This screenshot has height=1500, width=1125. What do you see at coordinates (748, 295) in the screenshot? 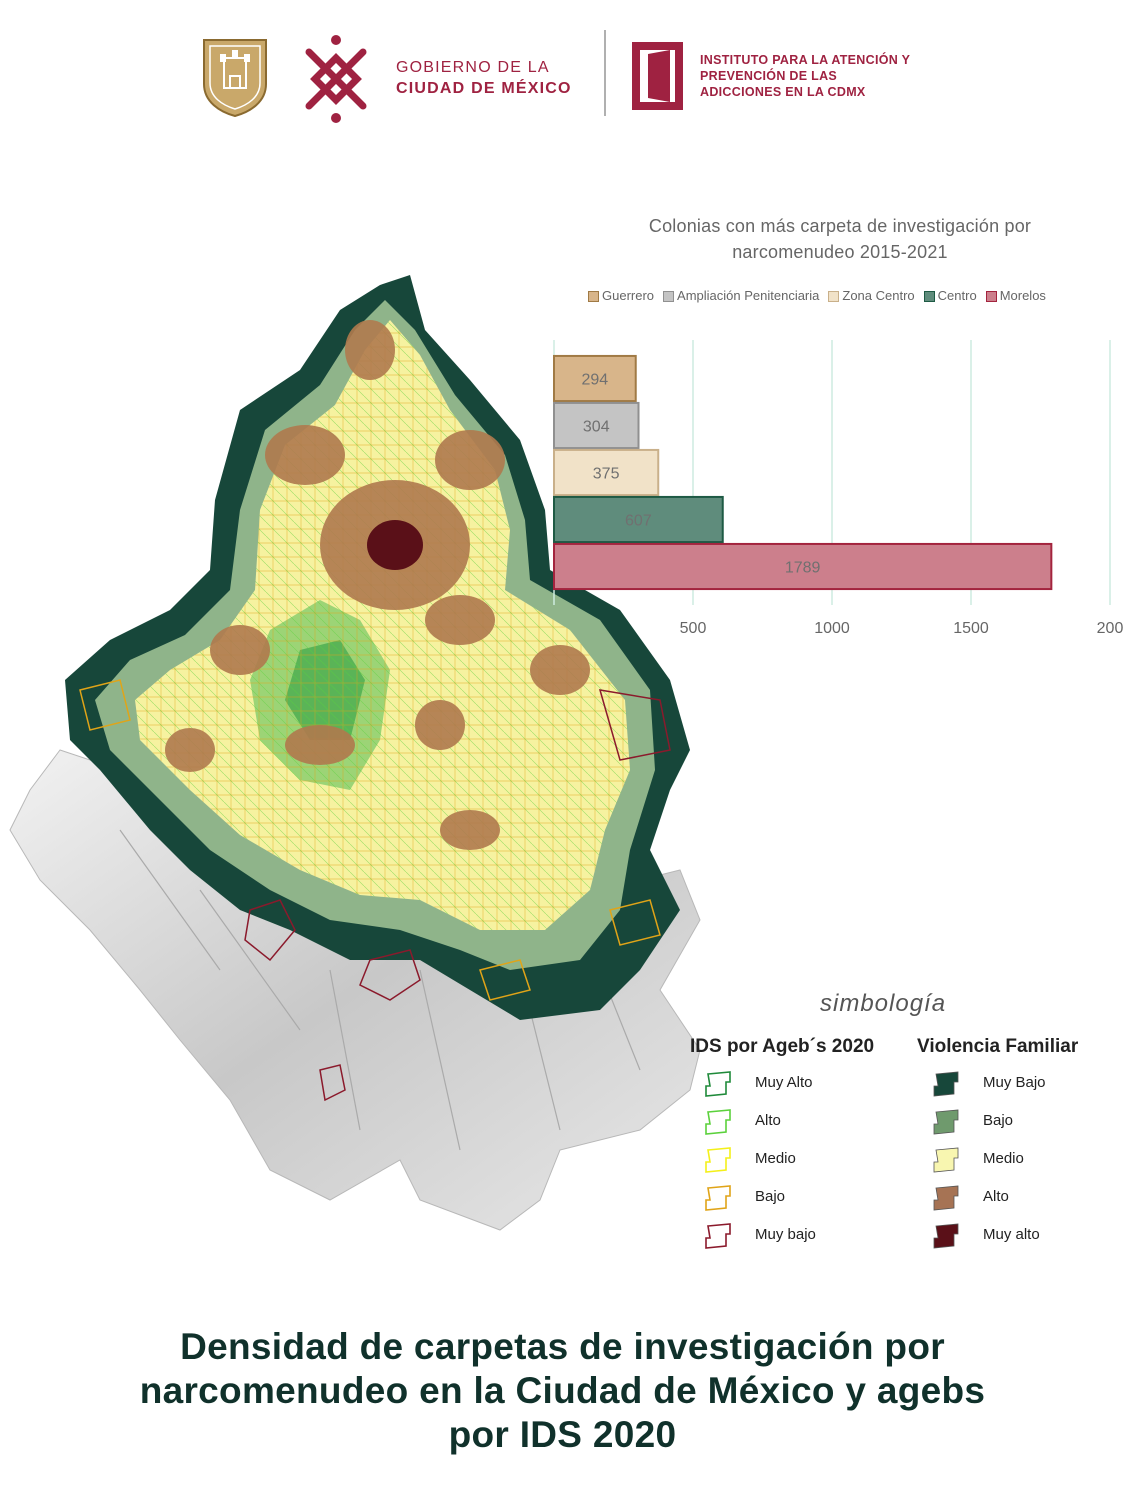
I see `legend-label: Ampliación Penitenciaria` at bounding box center [748, 295].